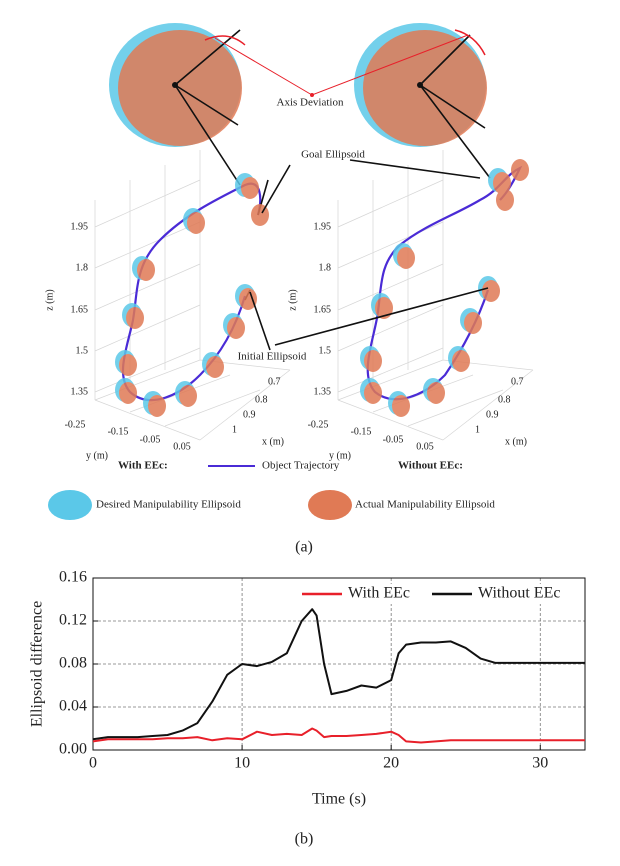 This screenshot has height=866, width=620. I want to click on legend-text: With EEc:, so click(143, 466).